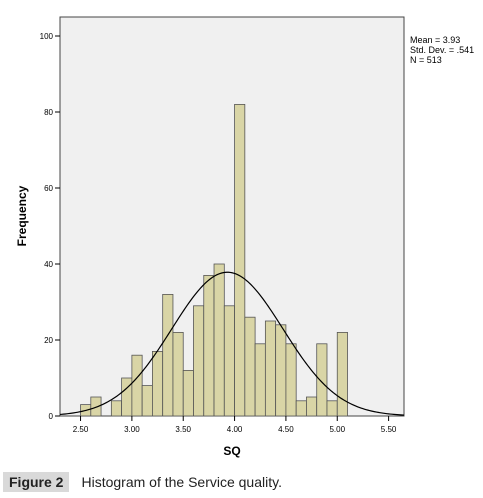  Describe the element at coordinates (132, 429) in the screenshot. I see `x-tick-label-3.00: 3.00` at that location.